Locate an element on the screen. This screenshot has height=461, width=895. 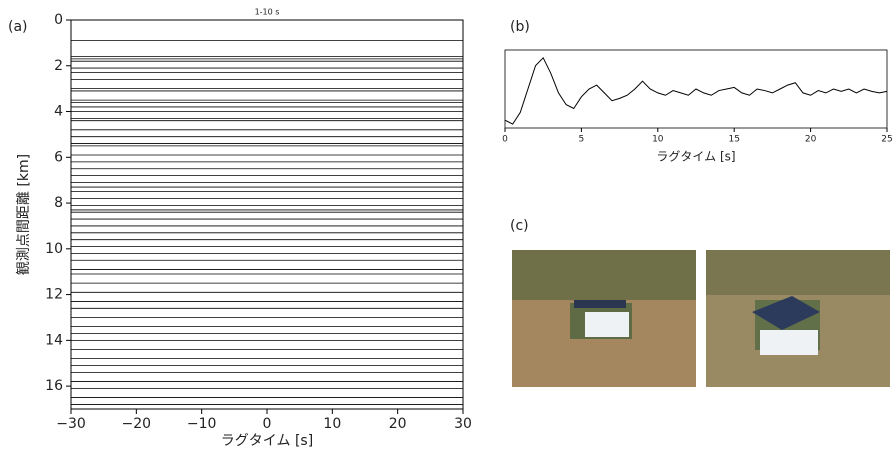
y-tick-label: 2 is located at coordinates (58, 66).